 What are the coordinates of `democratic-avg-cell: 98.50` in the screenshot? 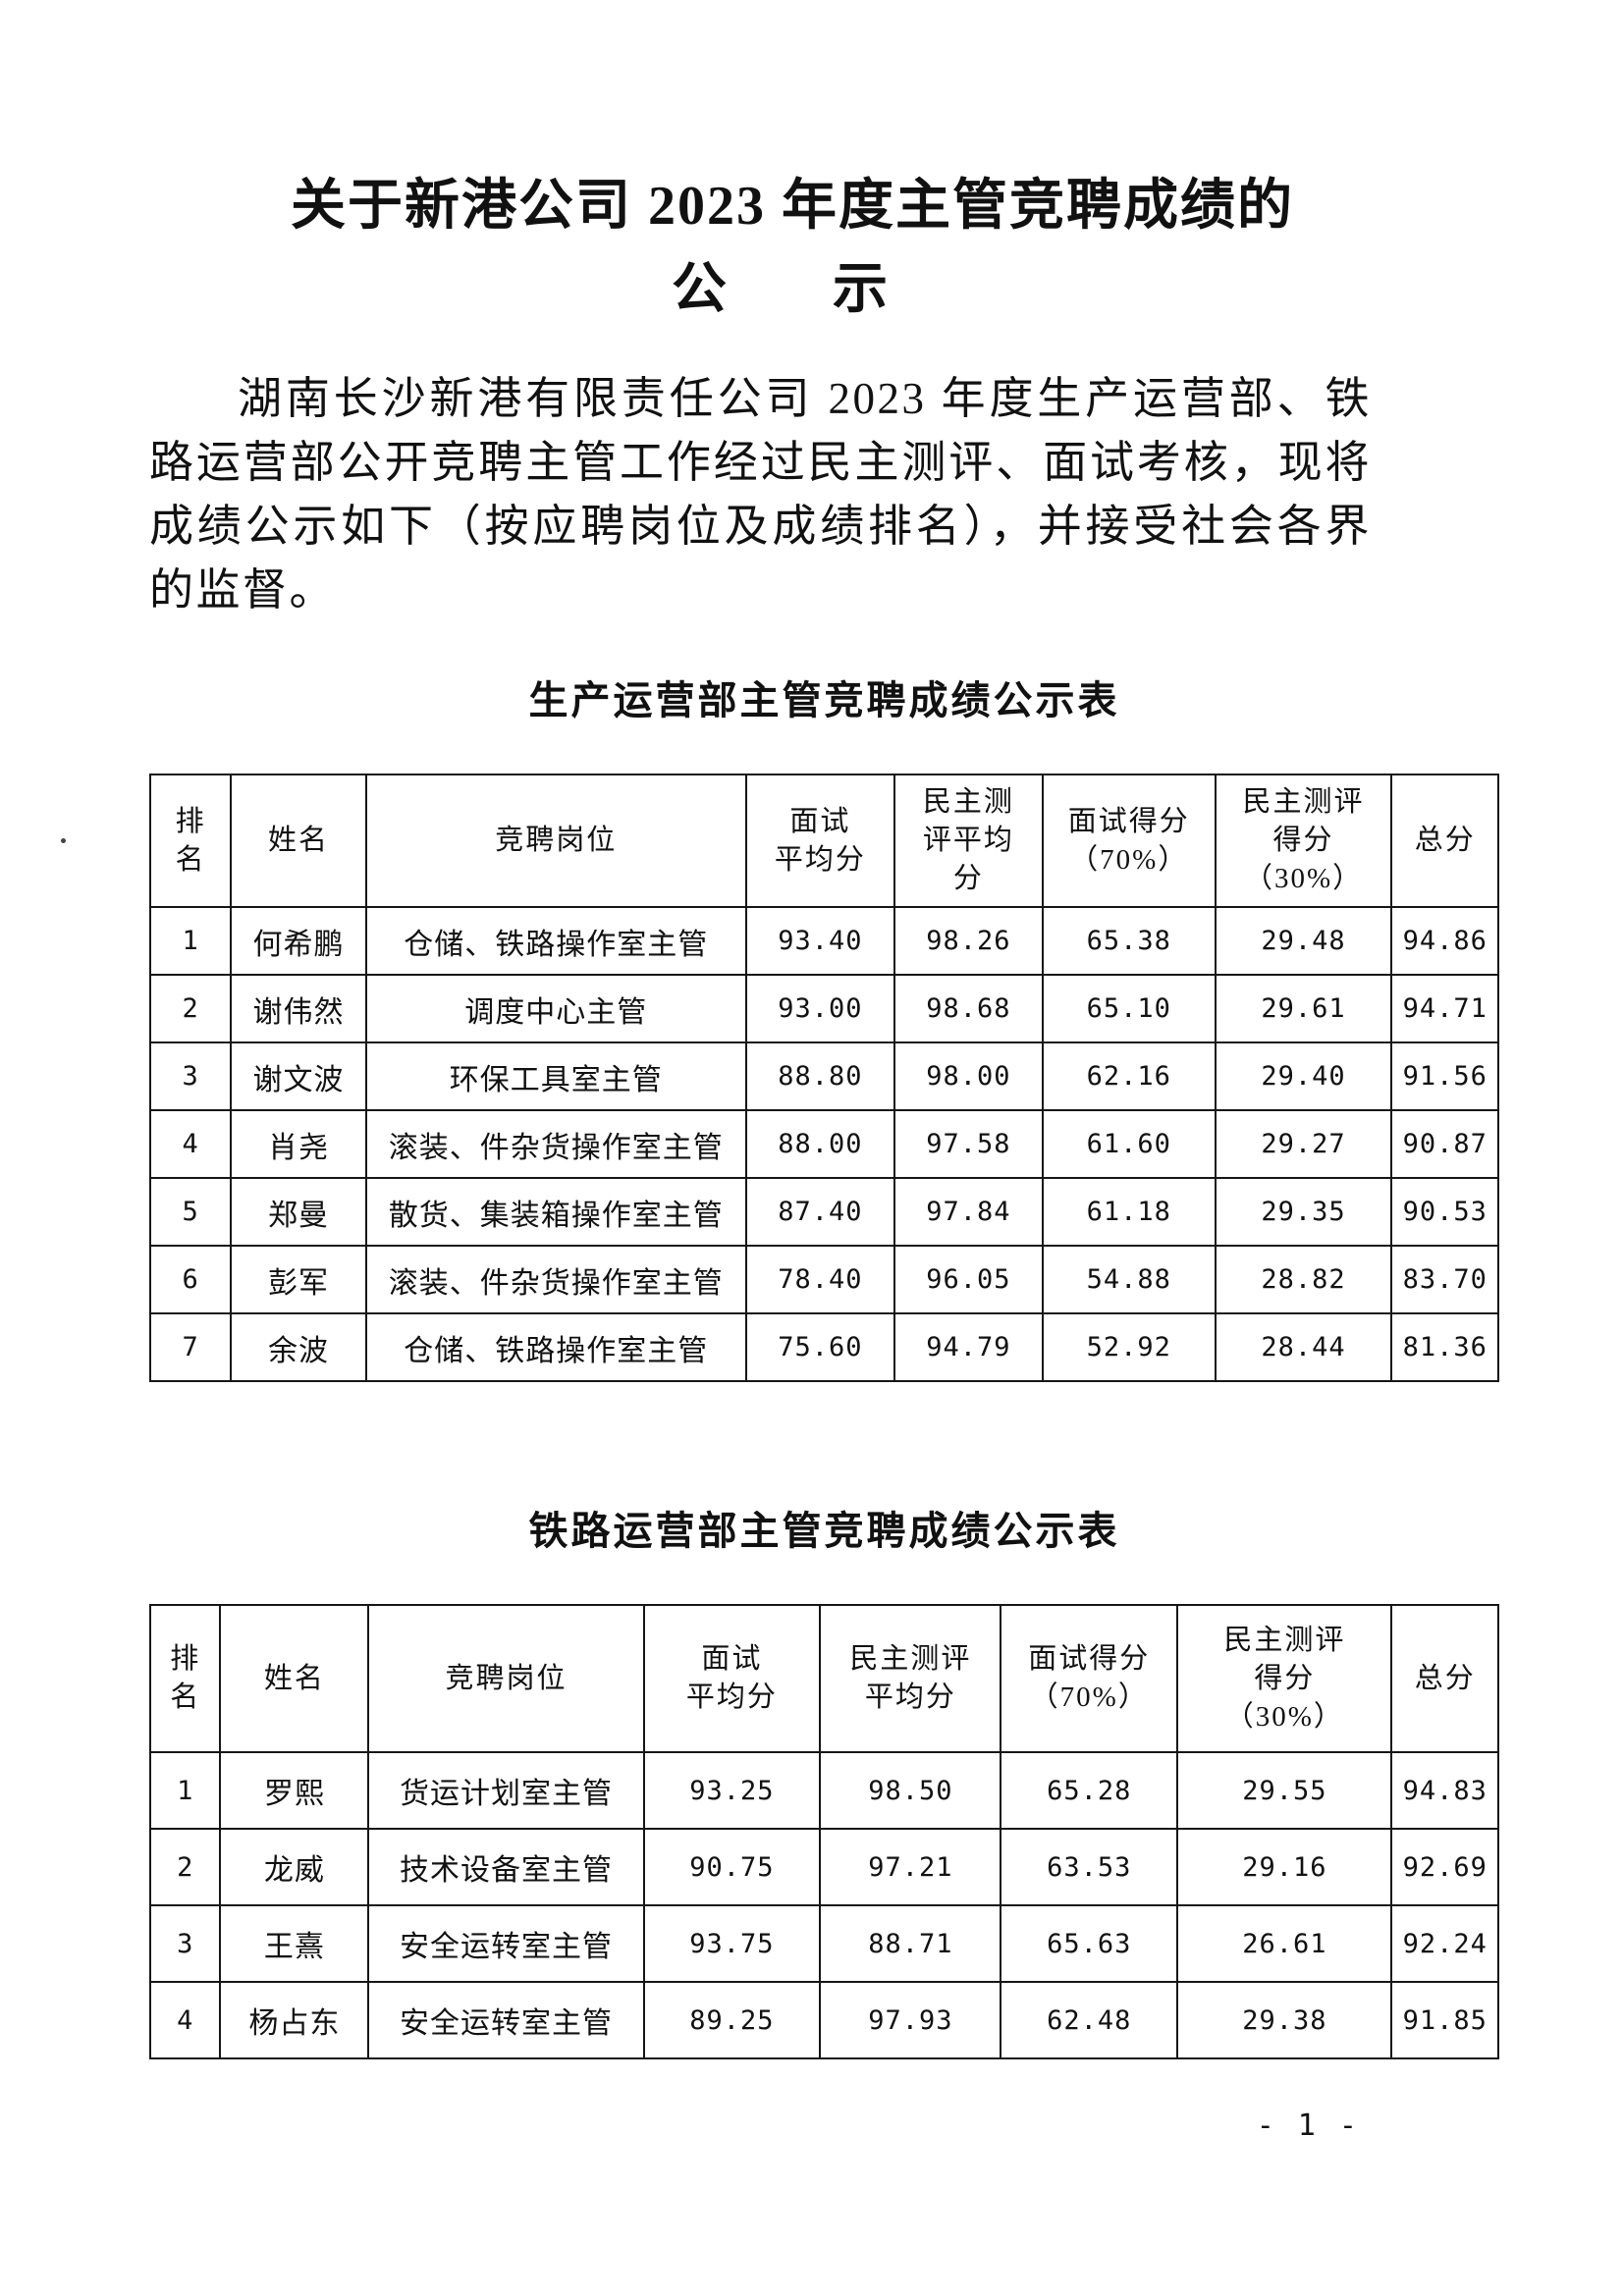 It's located at (910, 1790).